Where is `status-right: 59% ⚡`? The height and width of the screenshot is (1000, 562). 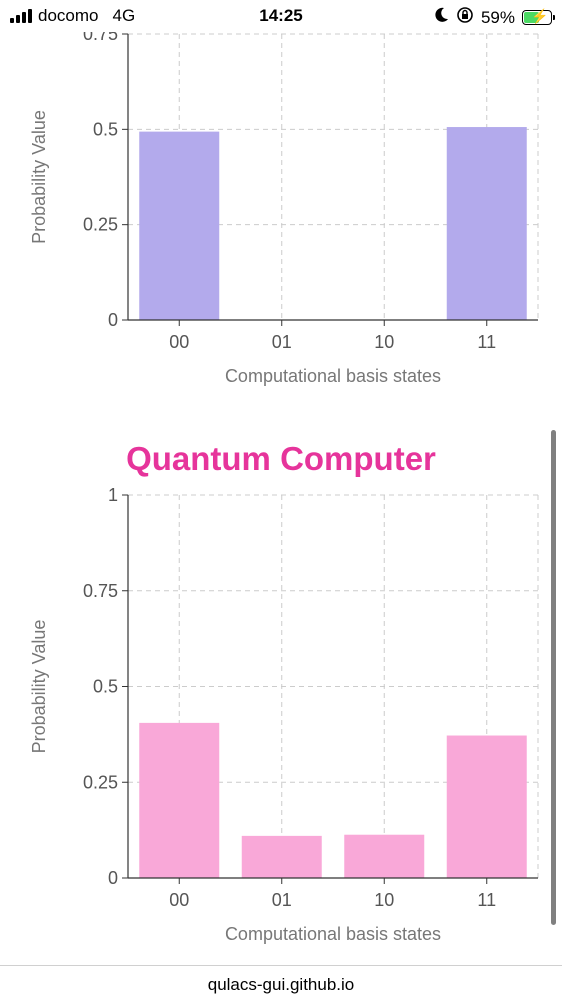
status-right: 59% ⚡ is located at coordinates (495, 17).